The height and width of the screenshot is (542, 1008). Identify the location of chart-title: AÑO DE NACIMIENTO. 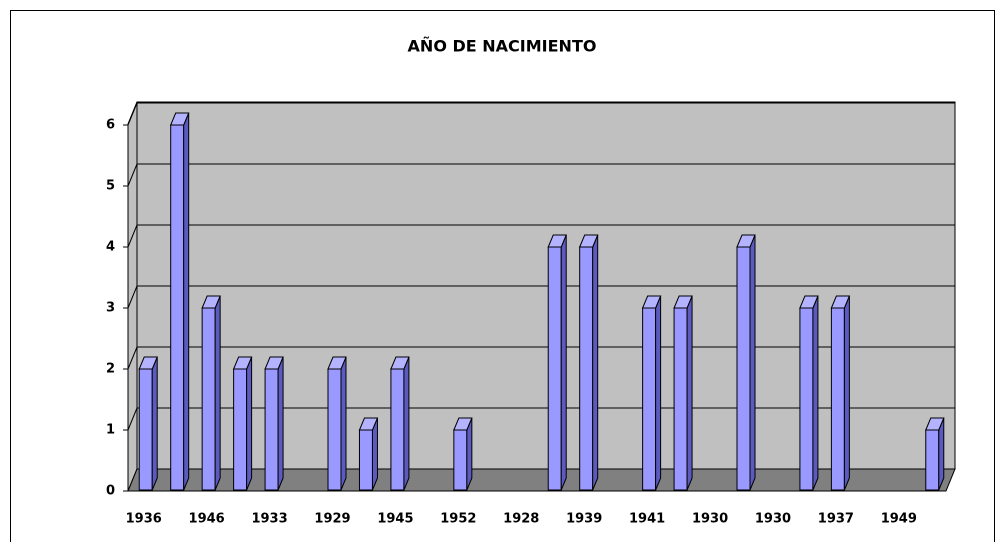
(502, 46).